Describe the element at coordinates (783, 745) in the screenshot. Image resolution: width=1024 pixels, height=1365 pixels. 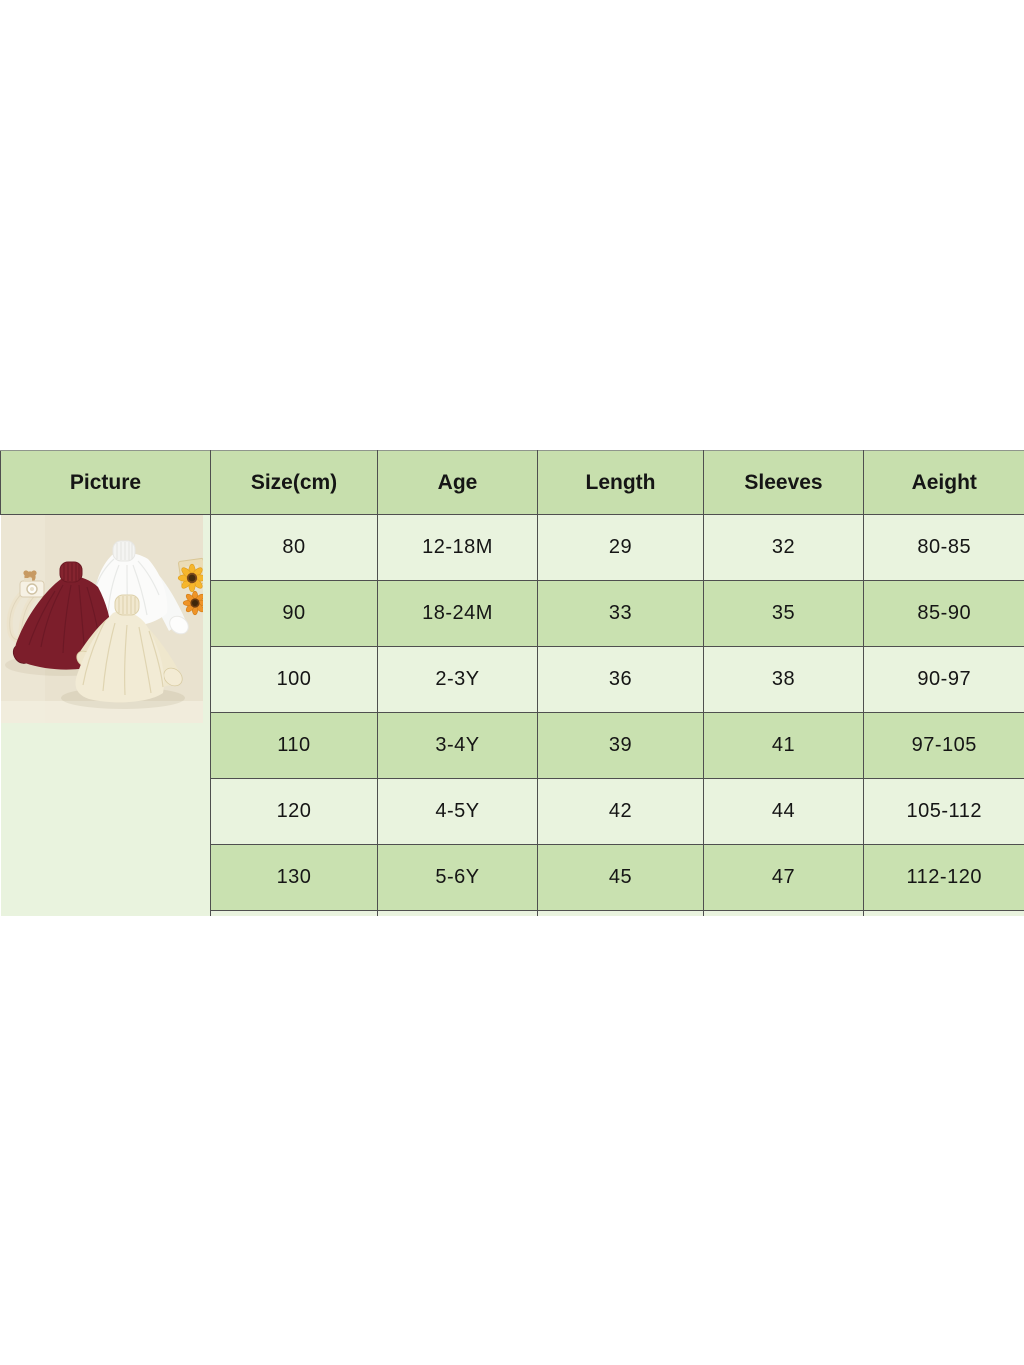
I see `sleeves-cell: 41` at that location.